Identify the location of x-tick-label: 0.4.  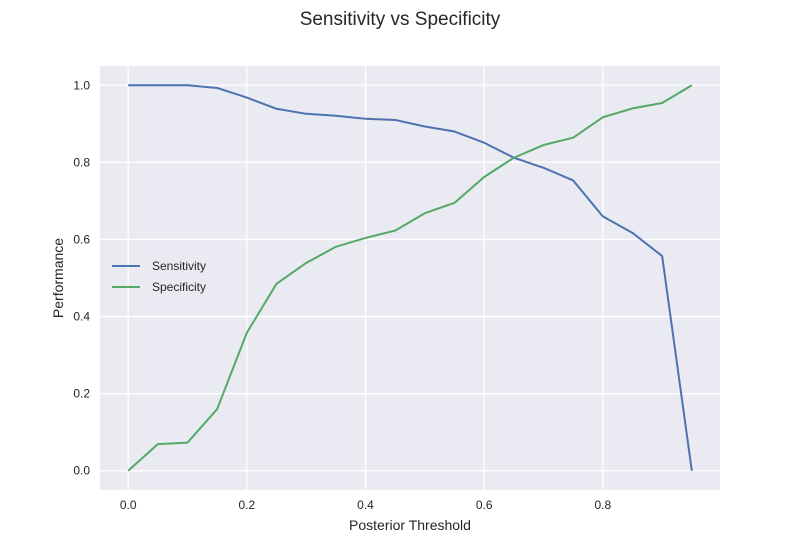
(365, 505).